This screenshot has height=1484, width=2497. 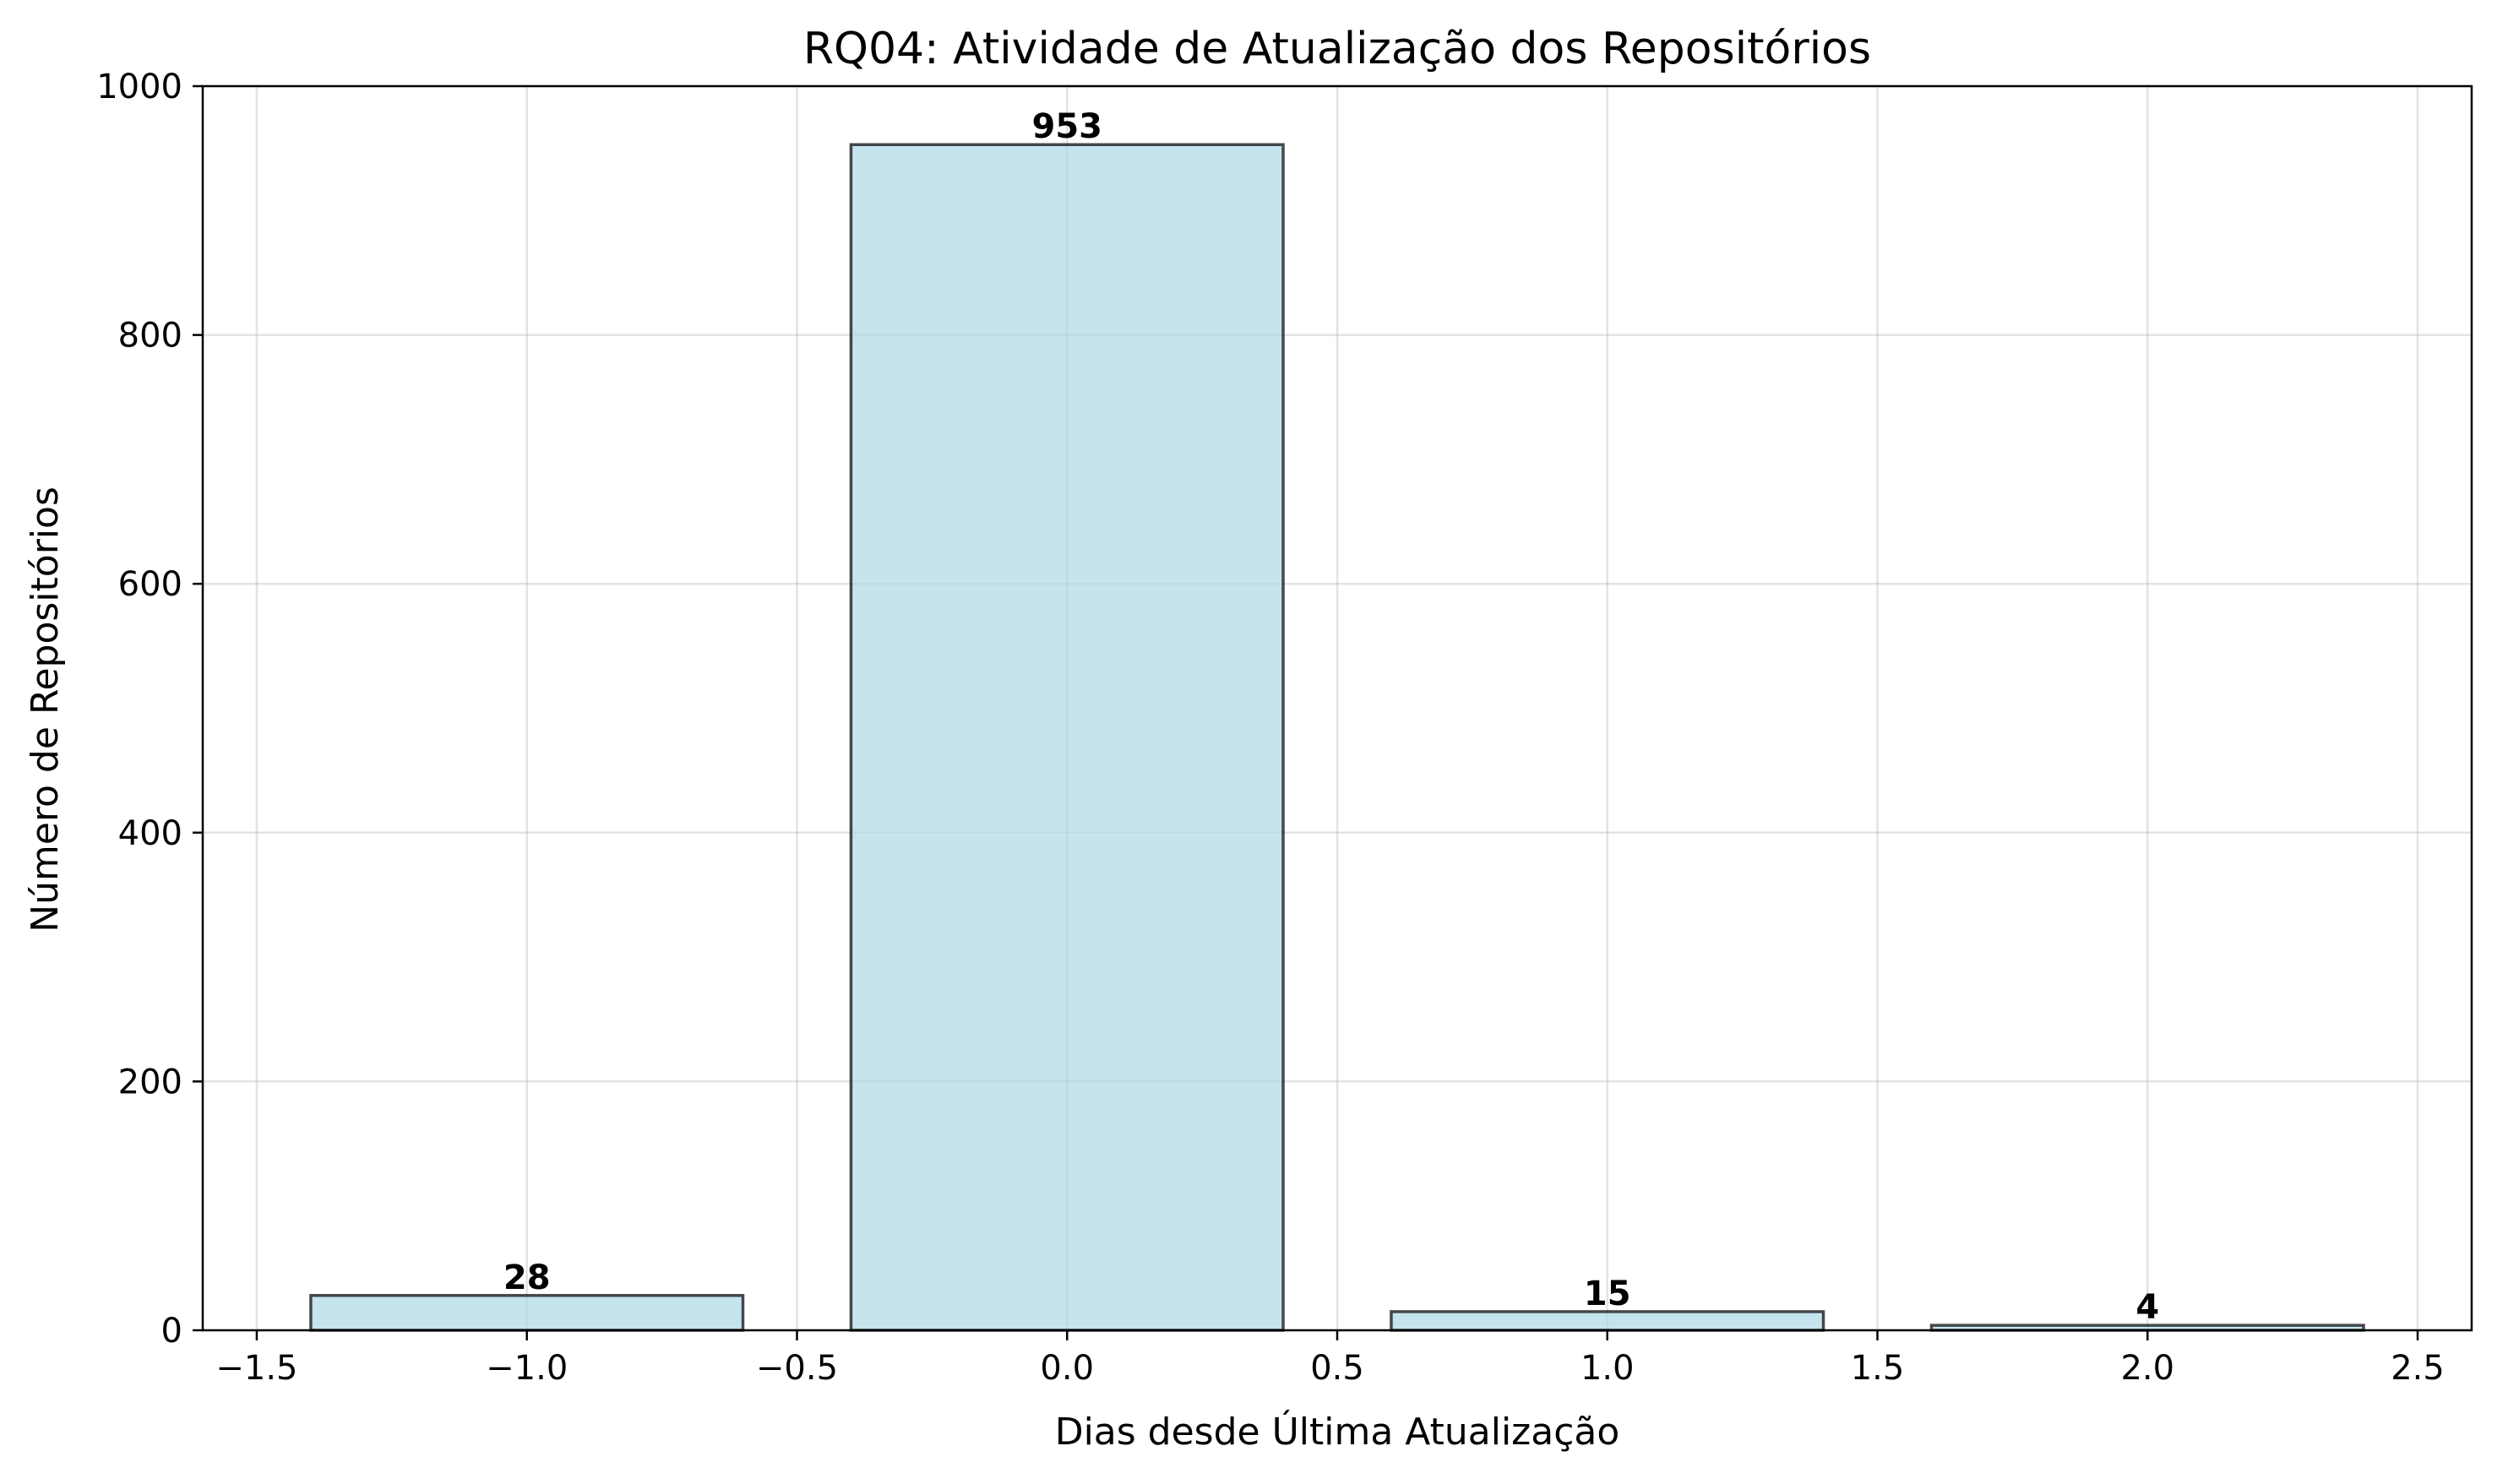 I want to click on bar-value-label: 28, so click(x=527, y=1277).